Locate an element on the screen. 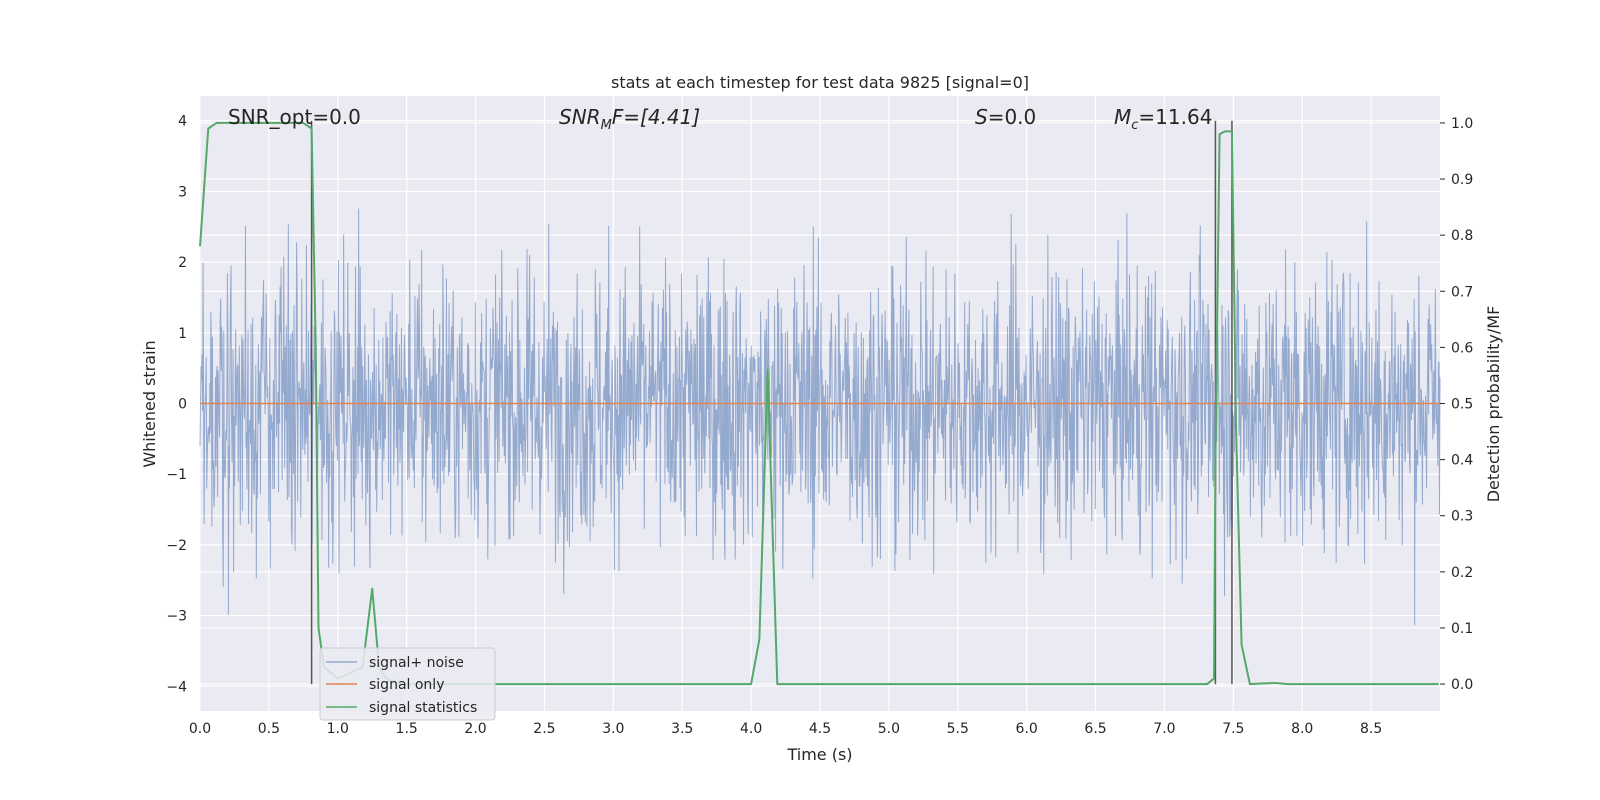  y-tick-label: −4 is located at coordinates (176, 687).